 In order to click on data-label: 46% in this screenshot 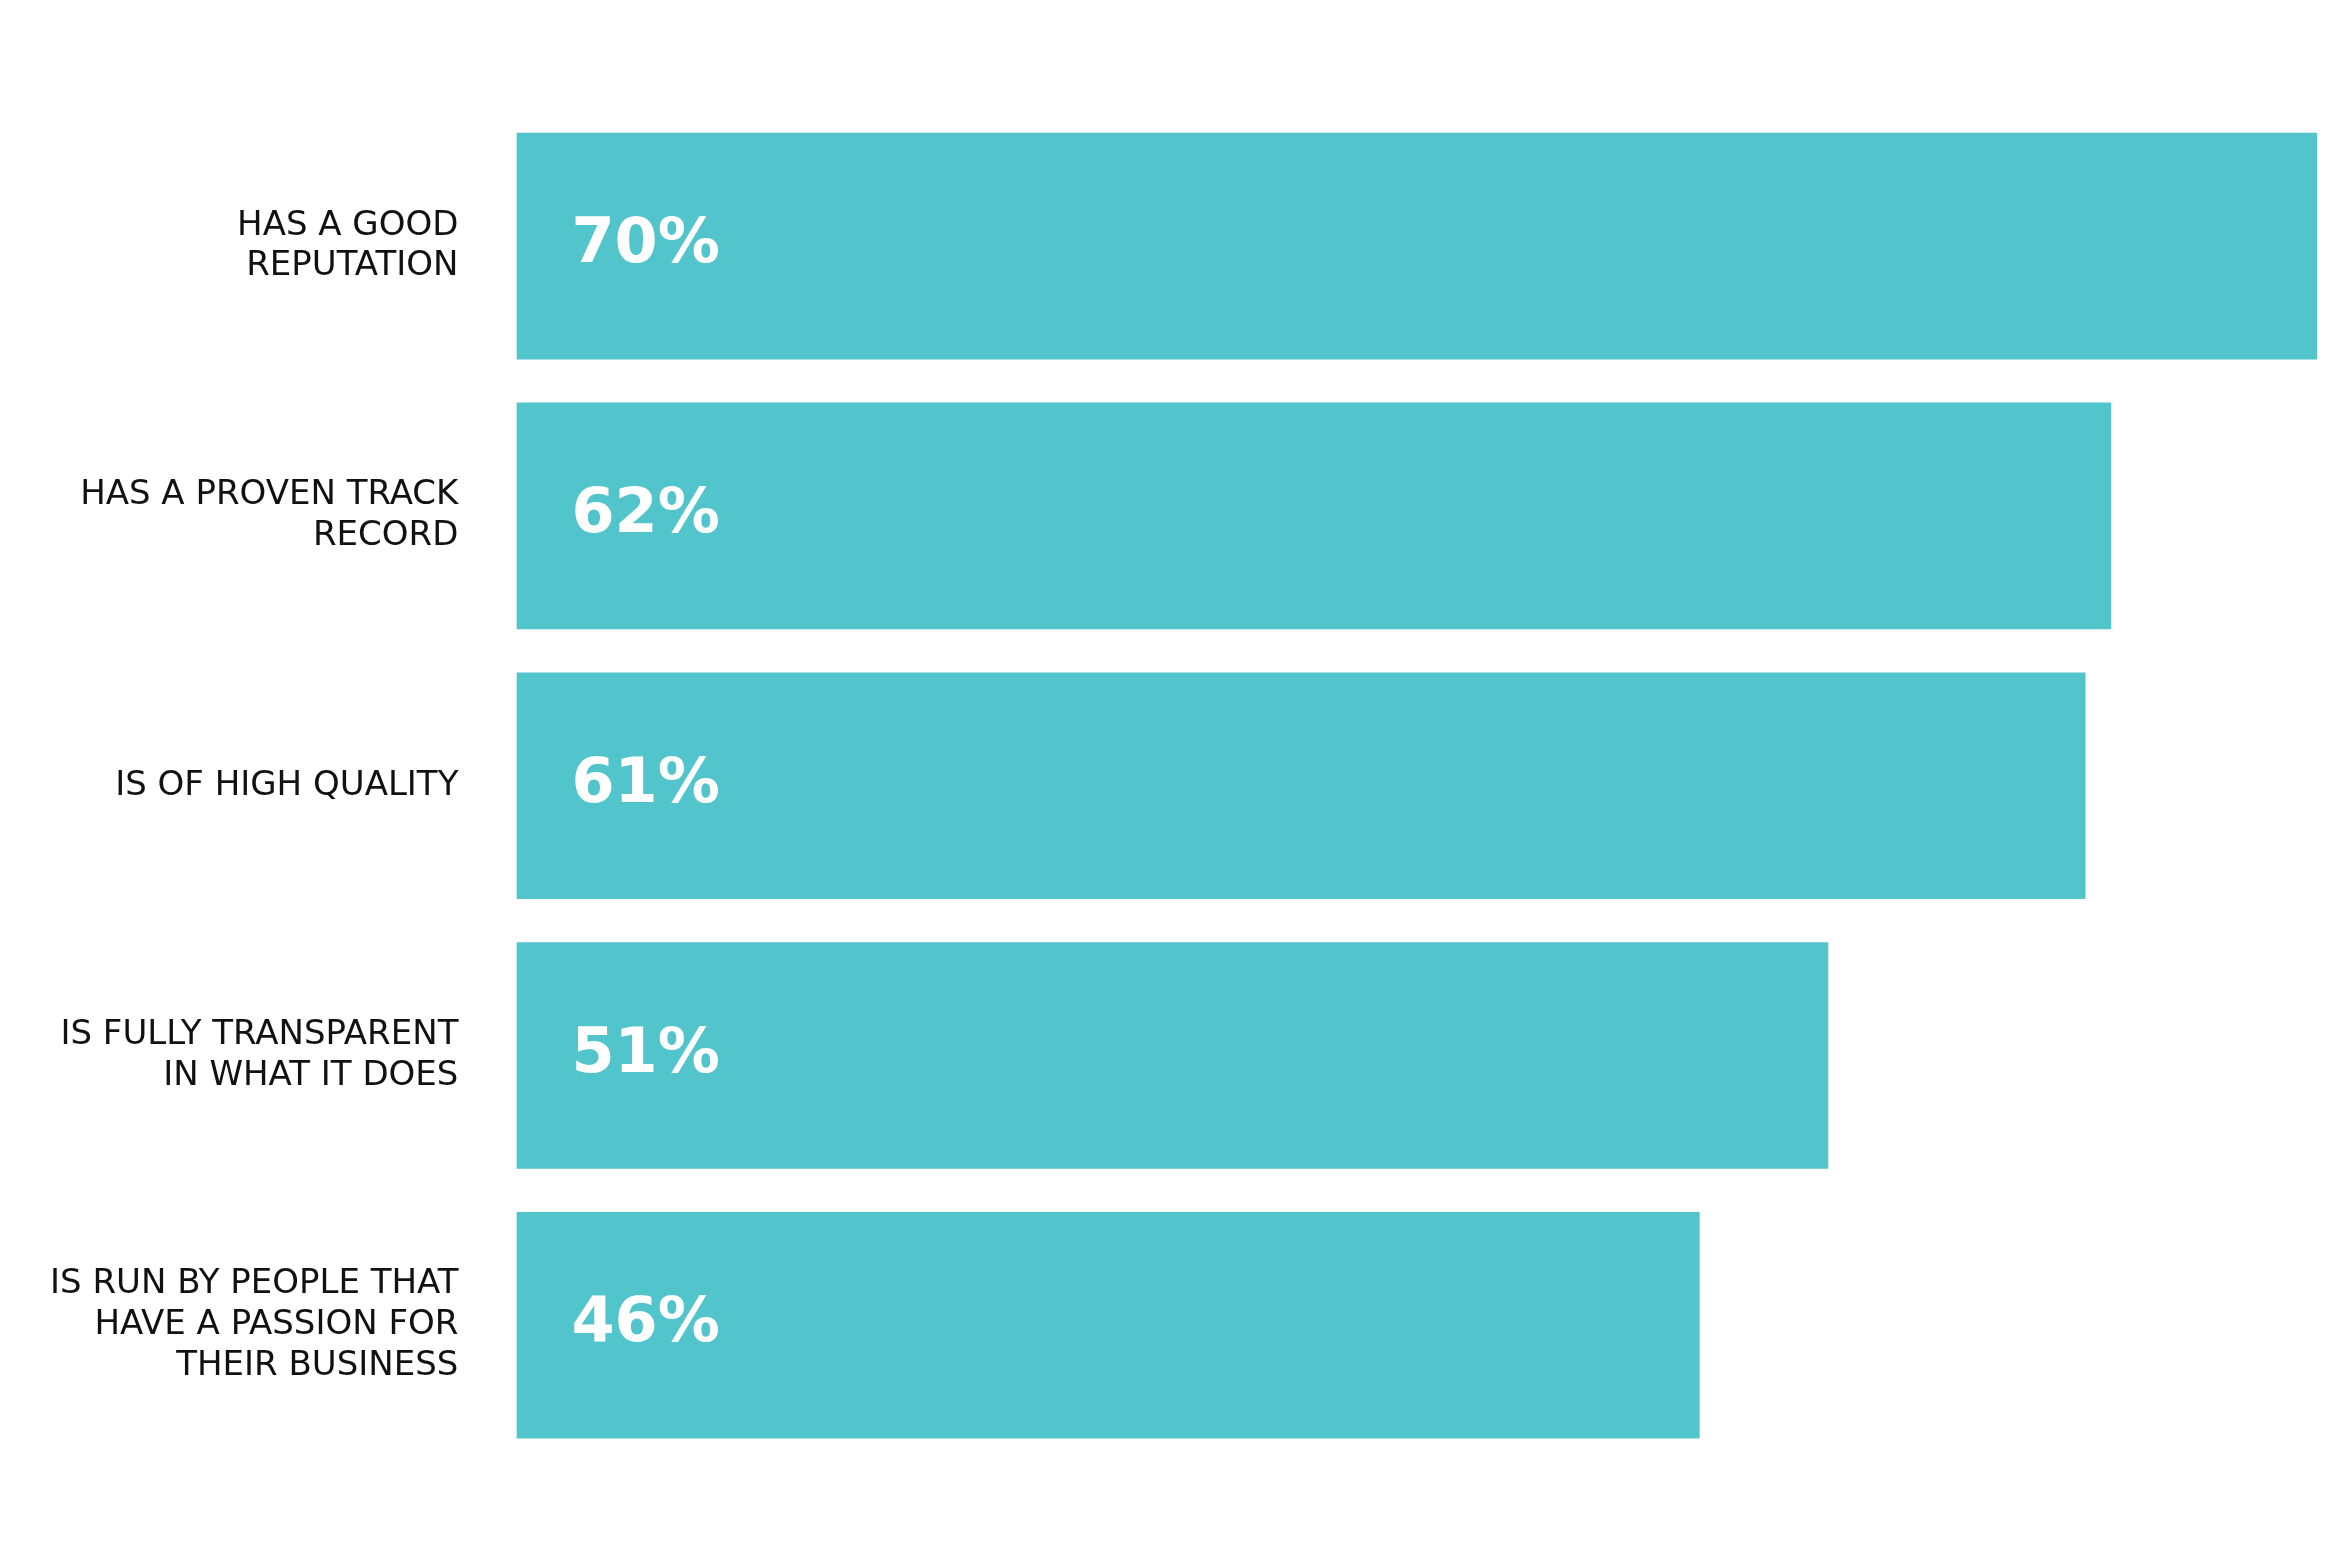, I will do `click(645, 1320)`.